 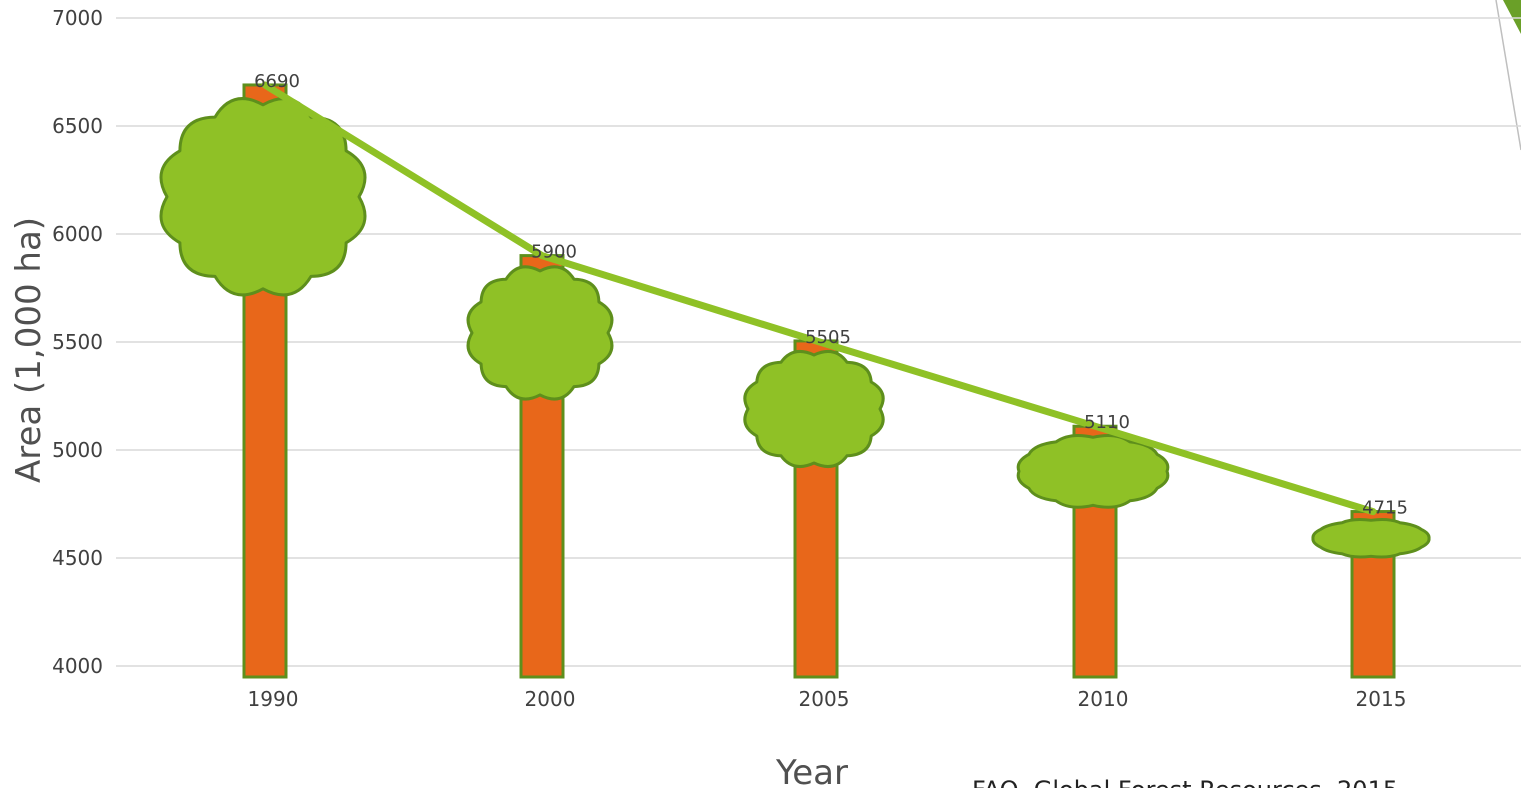 I want to click on source-note: FAO, Global Forest Resources, 2015, so click(x=1185, y=782).